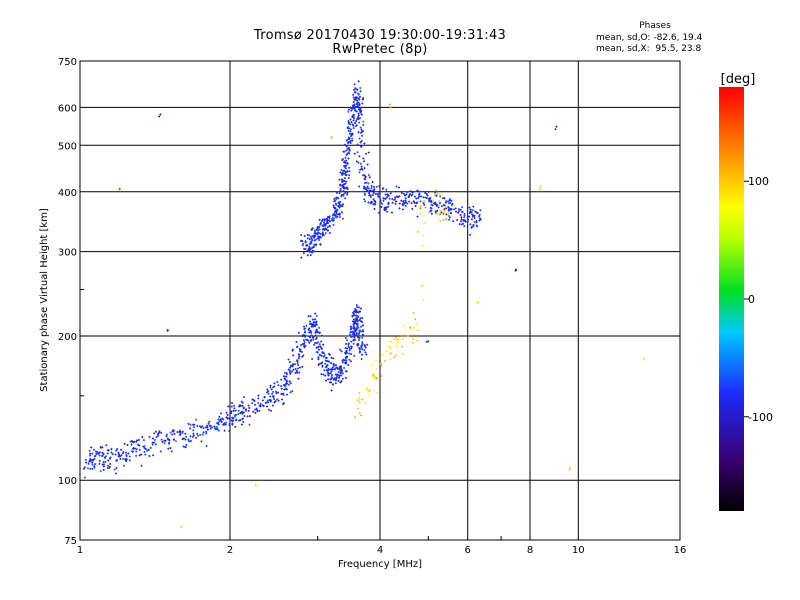 The height and width of the screenshot is (600, 800). I want to click on x-tick-label: 1, so click(80, 550).